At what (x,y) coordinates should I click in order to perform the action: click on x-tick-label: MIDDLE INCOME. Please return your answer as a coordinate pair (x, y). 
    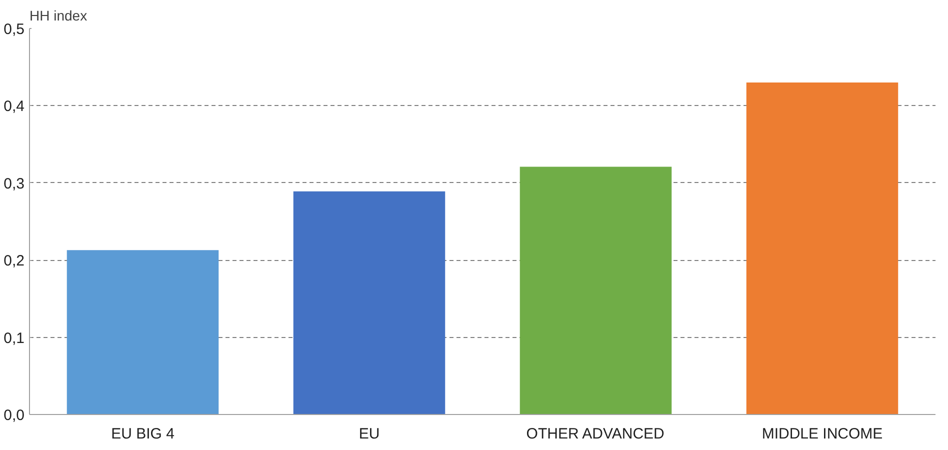
    Looking at the image, I should click on (822, 434).